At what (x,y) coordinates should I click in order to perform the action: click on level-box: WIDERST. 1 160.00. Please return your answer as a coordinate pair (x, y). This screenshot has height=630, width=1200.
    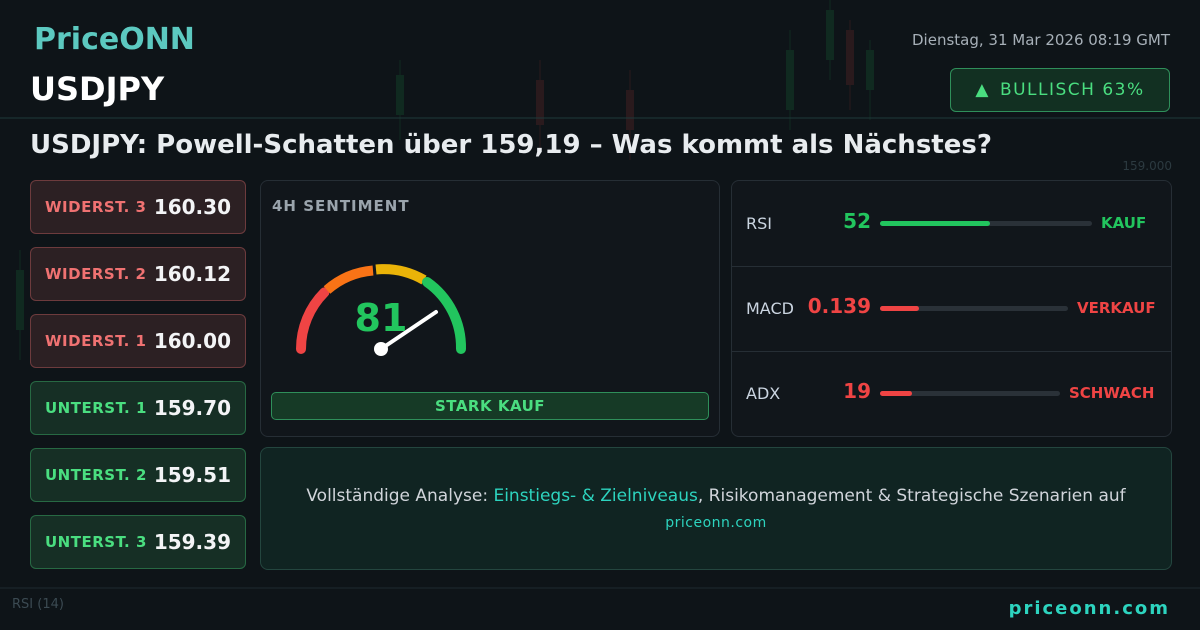
    Looking at the image, I should click on (138, 341).